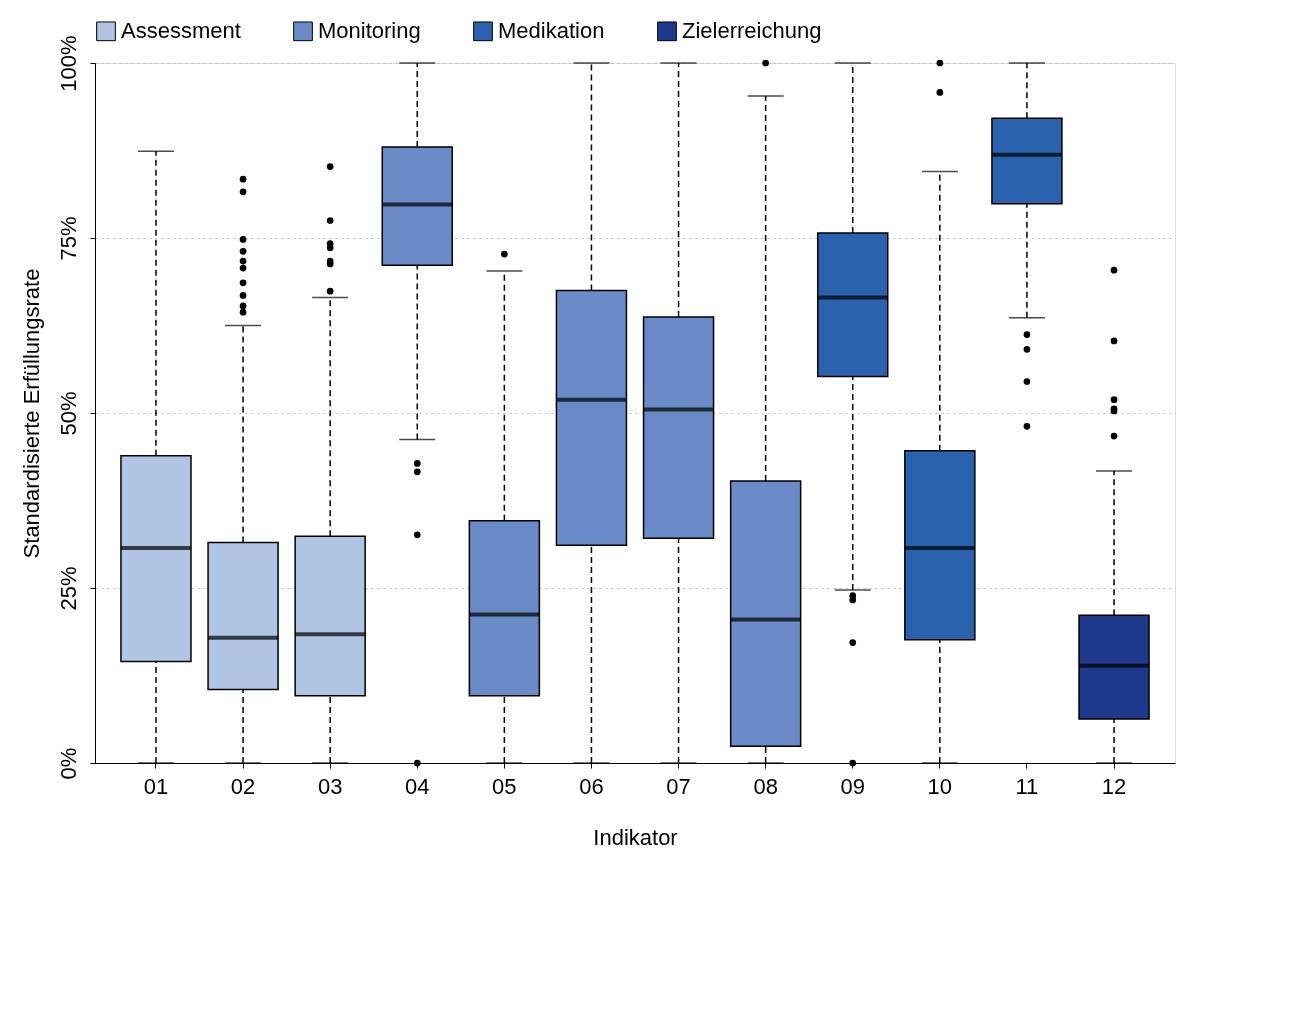 Image resolution: width=1301 pixels, height=1017 pixels. Describe the element at coordinates (852, 786) in the screenshot. I see `x-tick-label: 09` at that location.